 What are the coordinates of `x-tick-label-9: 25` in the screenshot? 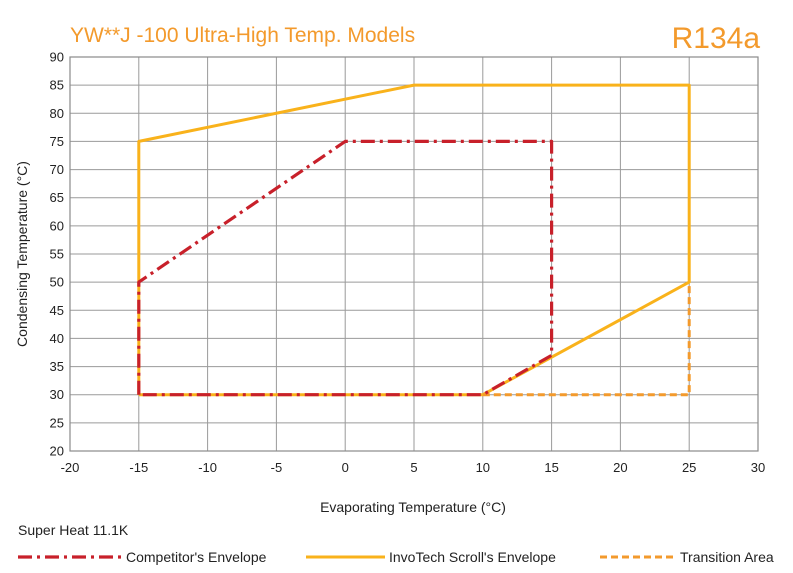 It's located at (689, 467).